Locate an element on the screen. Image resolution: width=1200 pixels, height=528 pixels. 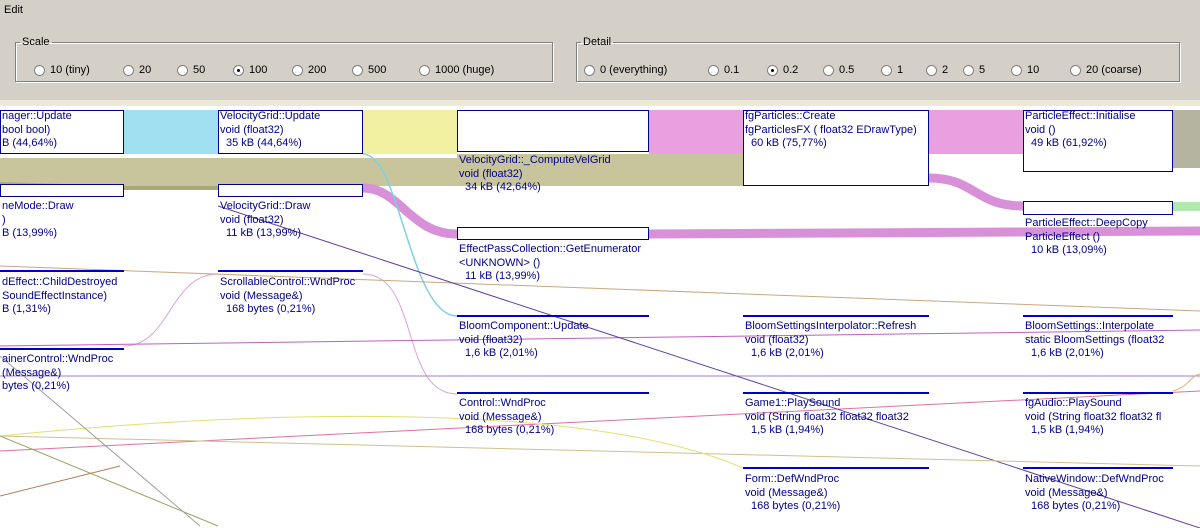
node-label: nager::Update bool bool) B (44,64%) is located at coordinates (62, 130).